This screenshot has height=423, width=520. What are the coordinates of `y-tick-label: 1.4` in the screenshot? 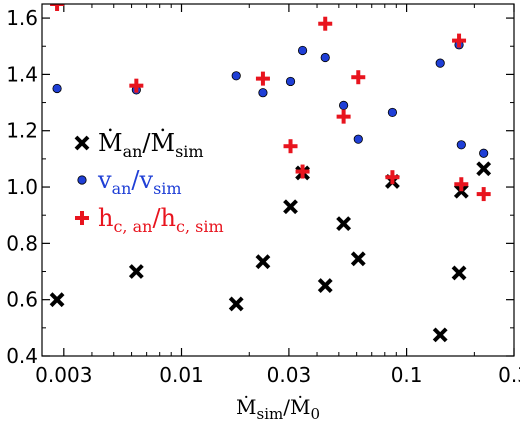 It's located at (22, 74).